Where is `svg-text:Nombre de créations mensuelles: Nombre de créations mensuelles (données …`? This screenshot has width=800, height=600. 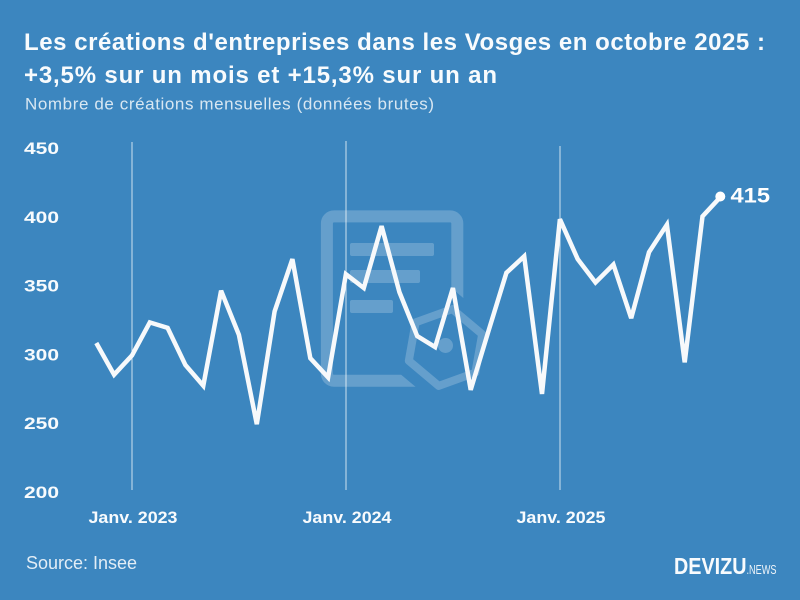
svg-text:Nombre de créations mensuelles: Nombre de créations mensuelles (données … is located at coordinates (229, 104).